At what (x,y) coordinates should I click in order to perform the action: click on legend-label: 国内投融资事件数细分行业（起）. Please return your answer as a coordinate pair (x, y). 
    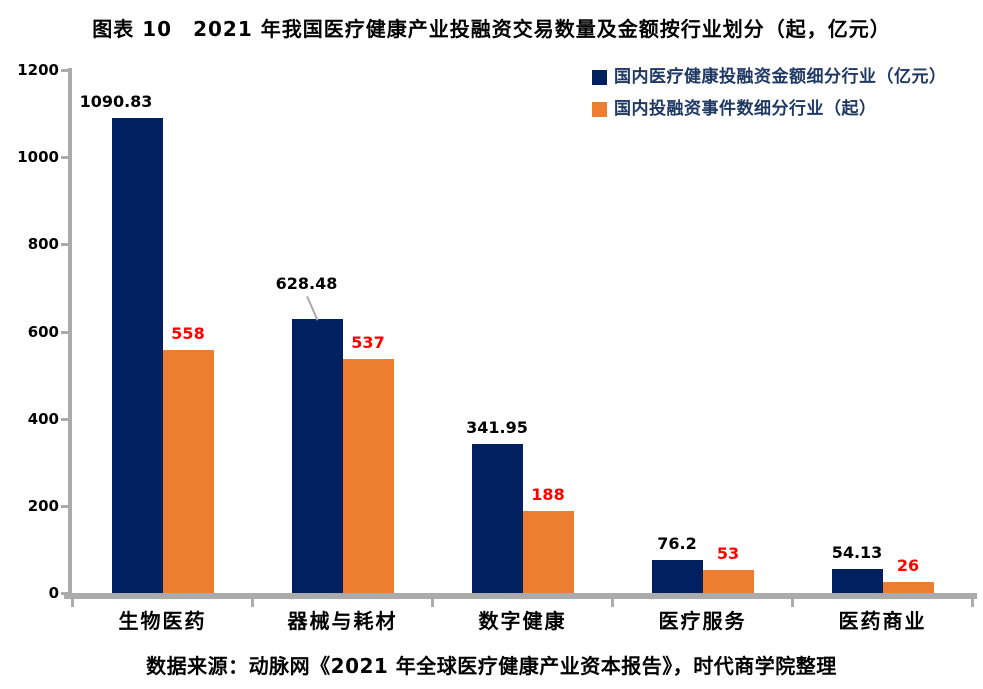
    Looking at the image, I should click on (745, 109).